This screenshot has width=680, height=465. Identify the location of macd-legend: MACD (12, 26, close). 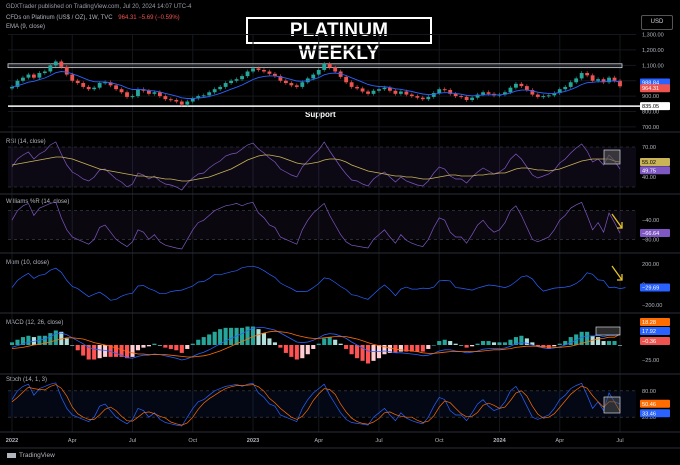
(35, 323).